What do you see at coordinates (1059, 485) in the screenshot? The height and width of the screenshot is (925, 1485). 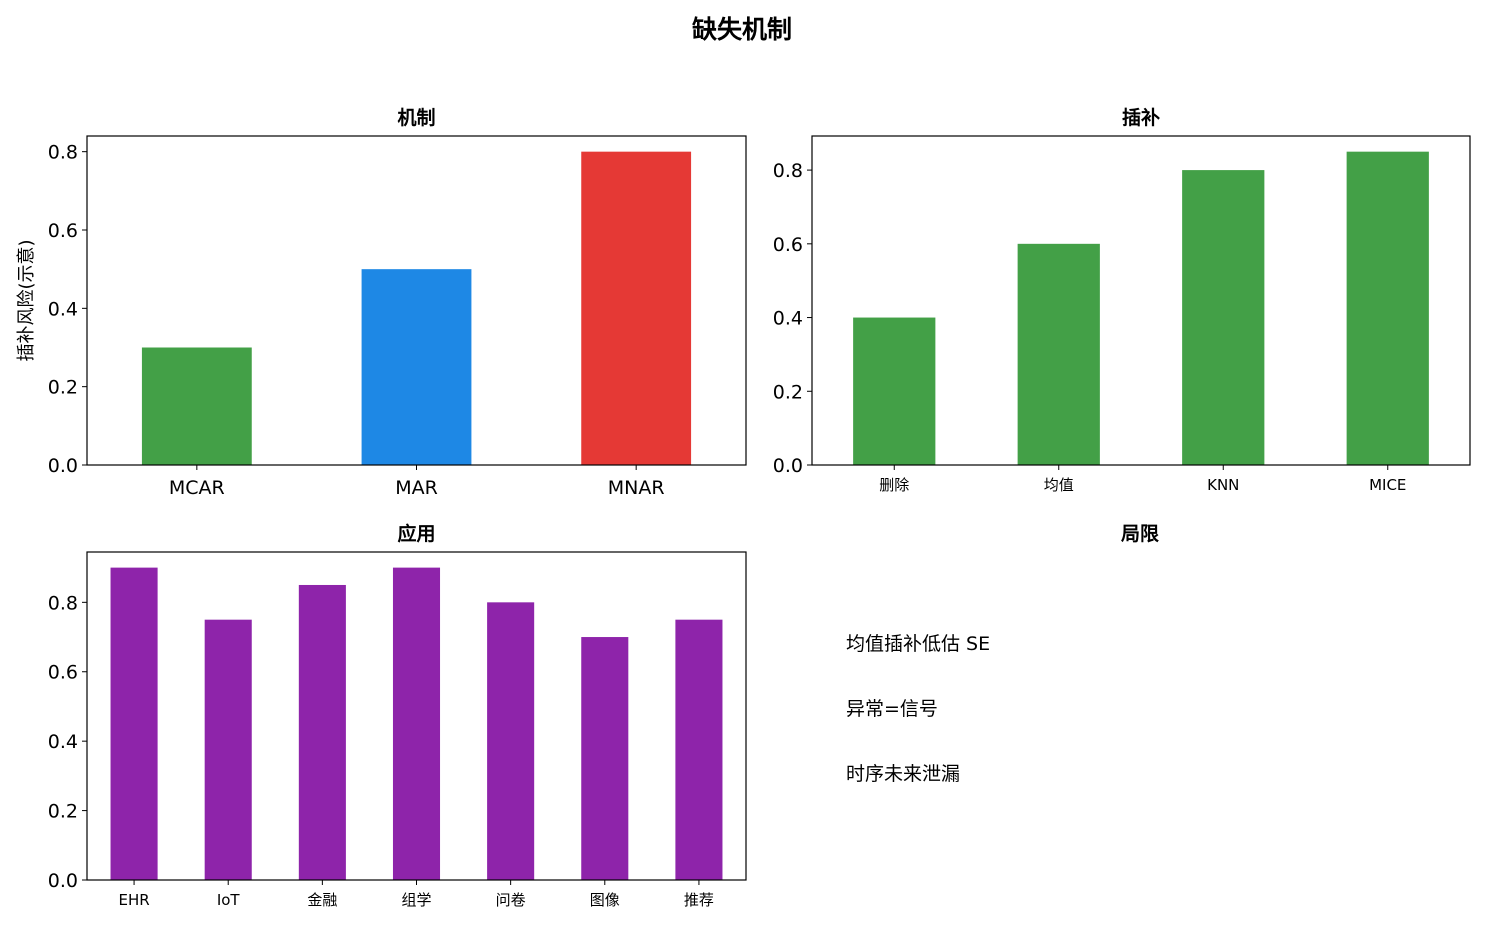 I see `x-tick-label: 均值` at bounding box center [1059, 485].